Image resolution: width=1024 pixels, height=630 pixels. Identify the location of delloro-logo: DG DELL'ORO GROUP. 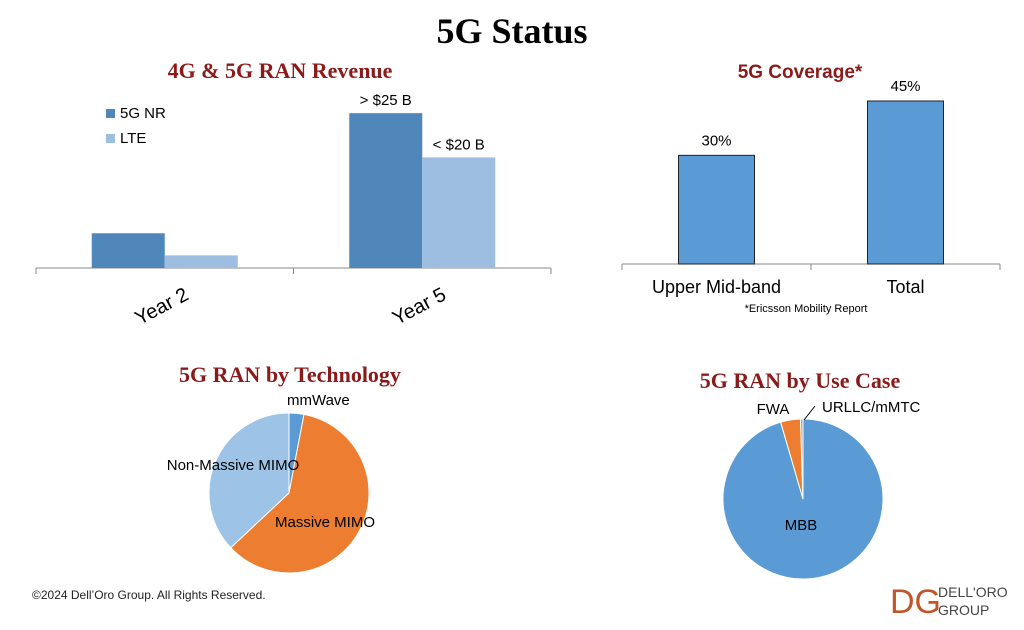
(949, 601).